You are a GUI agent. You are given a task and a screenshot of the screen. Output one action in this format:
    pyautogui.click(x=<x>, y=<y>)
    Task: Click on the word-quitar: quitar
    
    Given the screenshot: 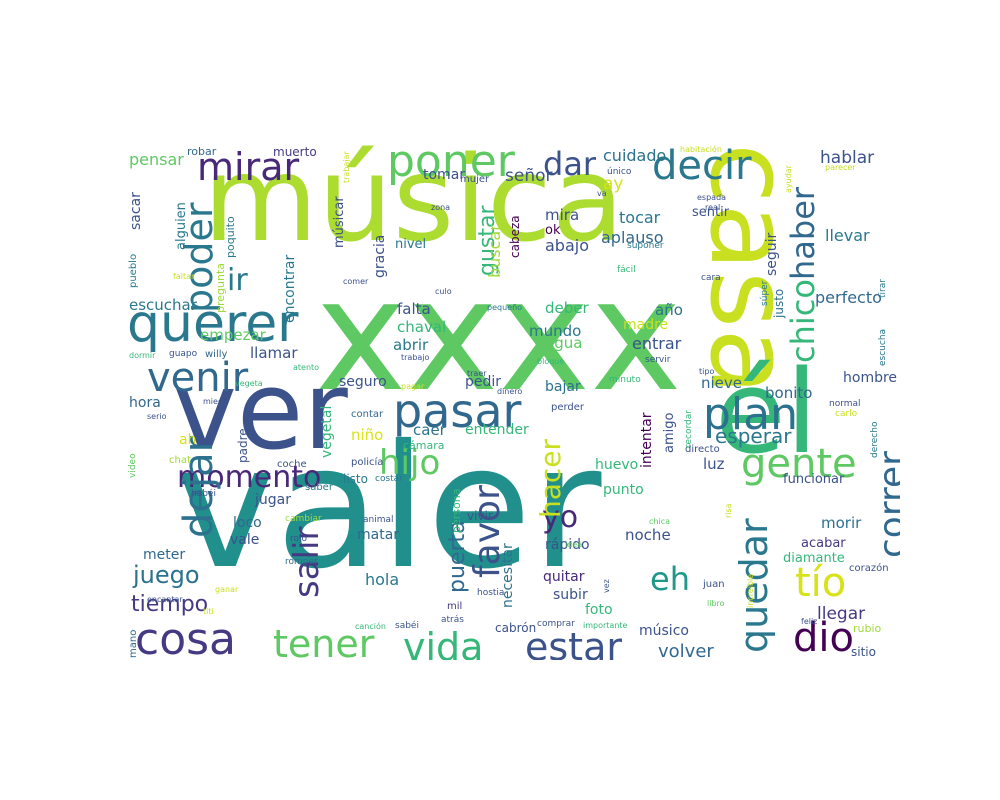 What is the action you would take?
    pyautogui.click(x=564, y=577)
    